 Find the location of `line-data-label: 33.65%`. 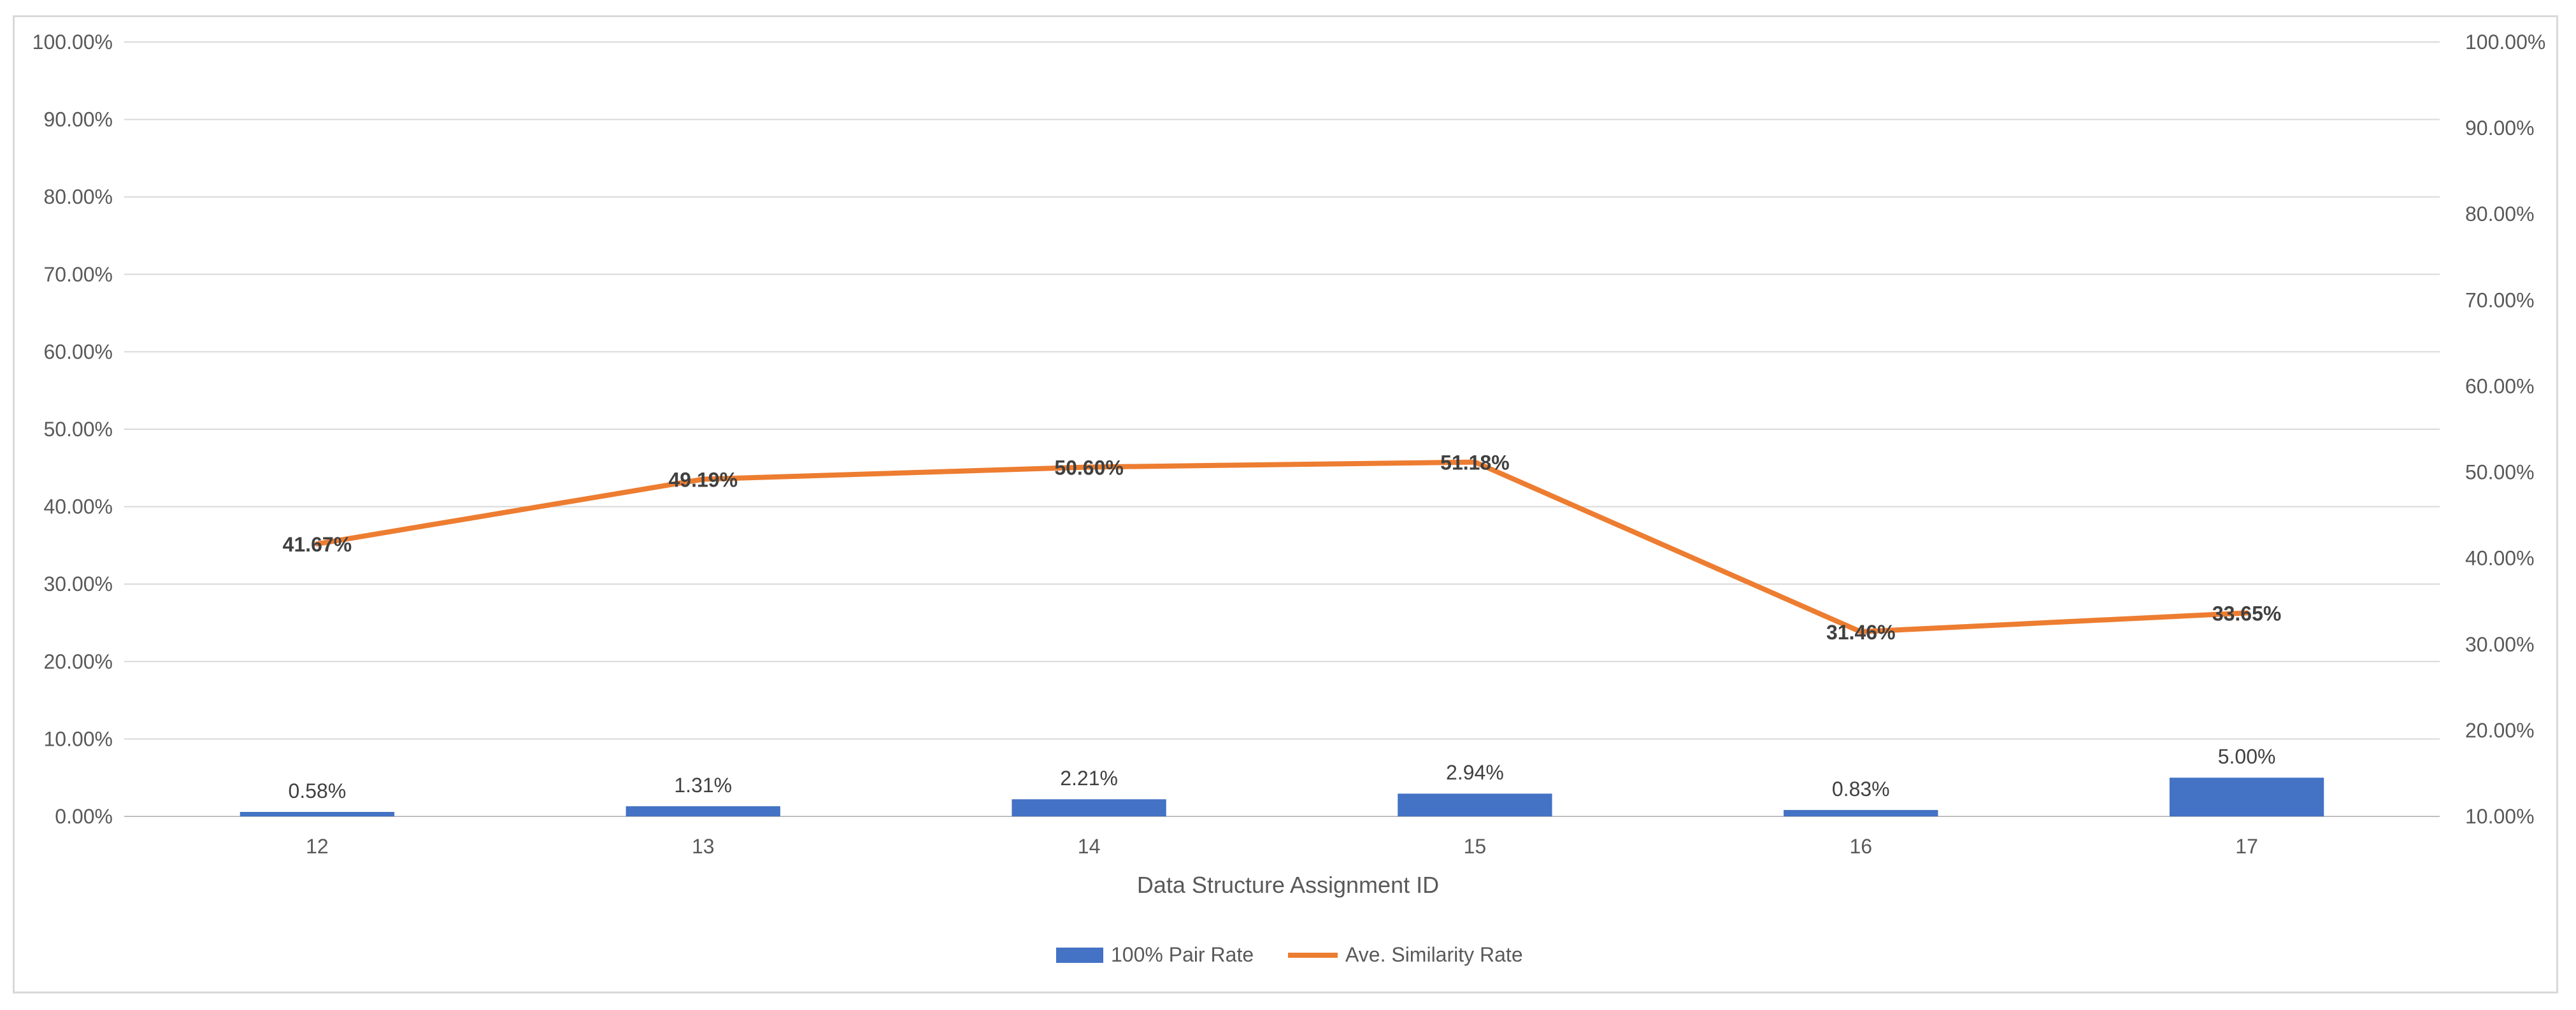

line-data-label: 33.65% is located at coordinates (2247, 613).